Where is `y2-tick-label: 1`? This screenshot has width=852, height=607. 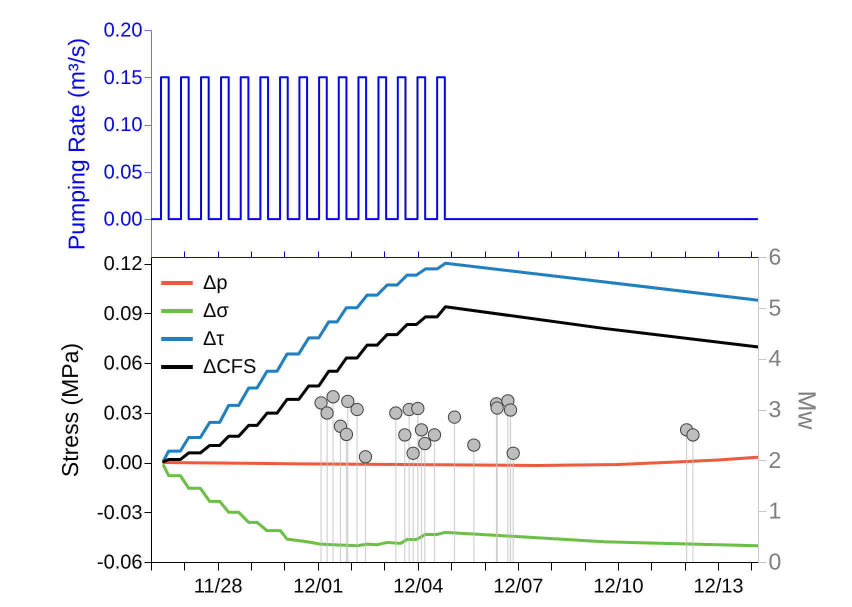
y2-tick-label: 1 is located at coordinates (775, 511).